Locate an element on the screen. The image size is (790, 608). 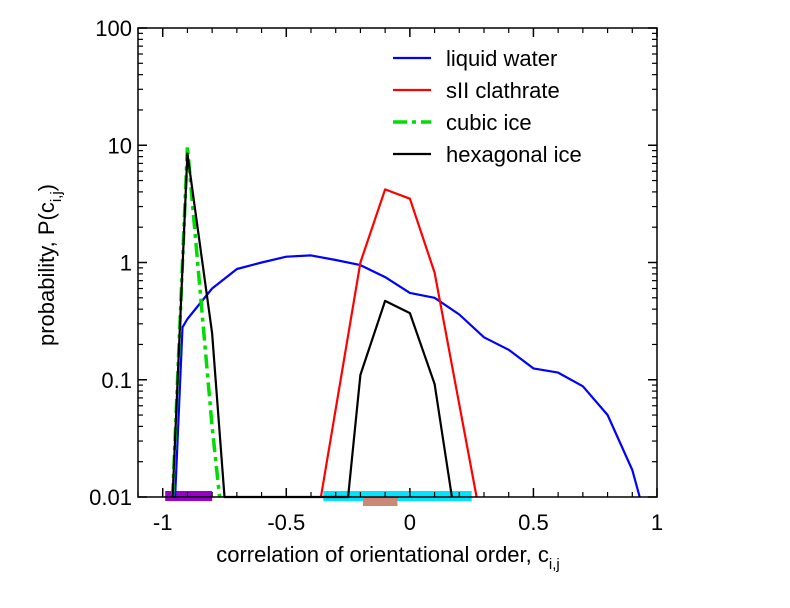
x-axis-range-bars is located at coordinates (318, 498).